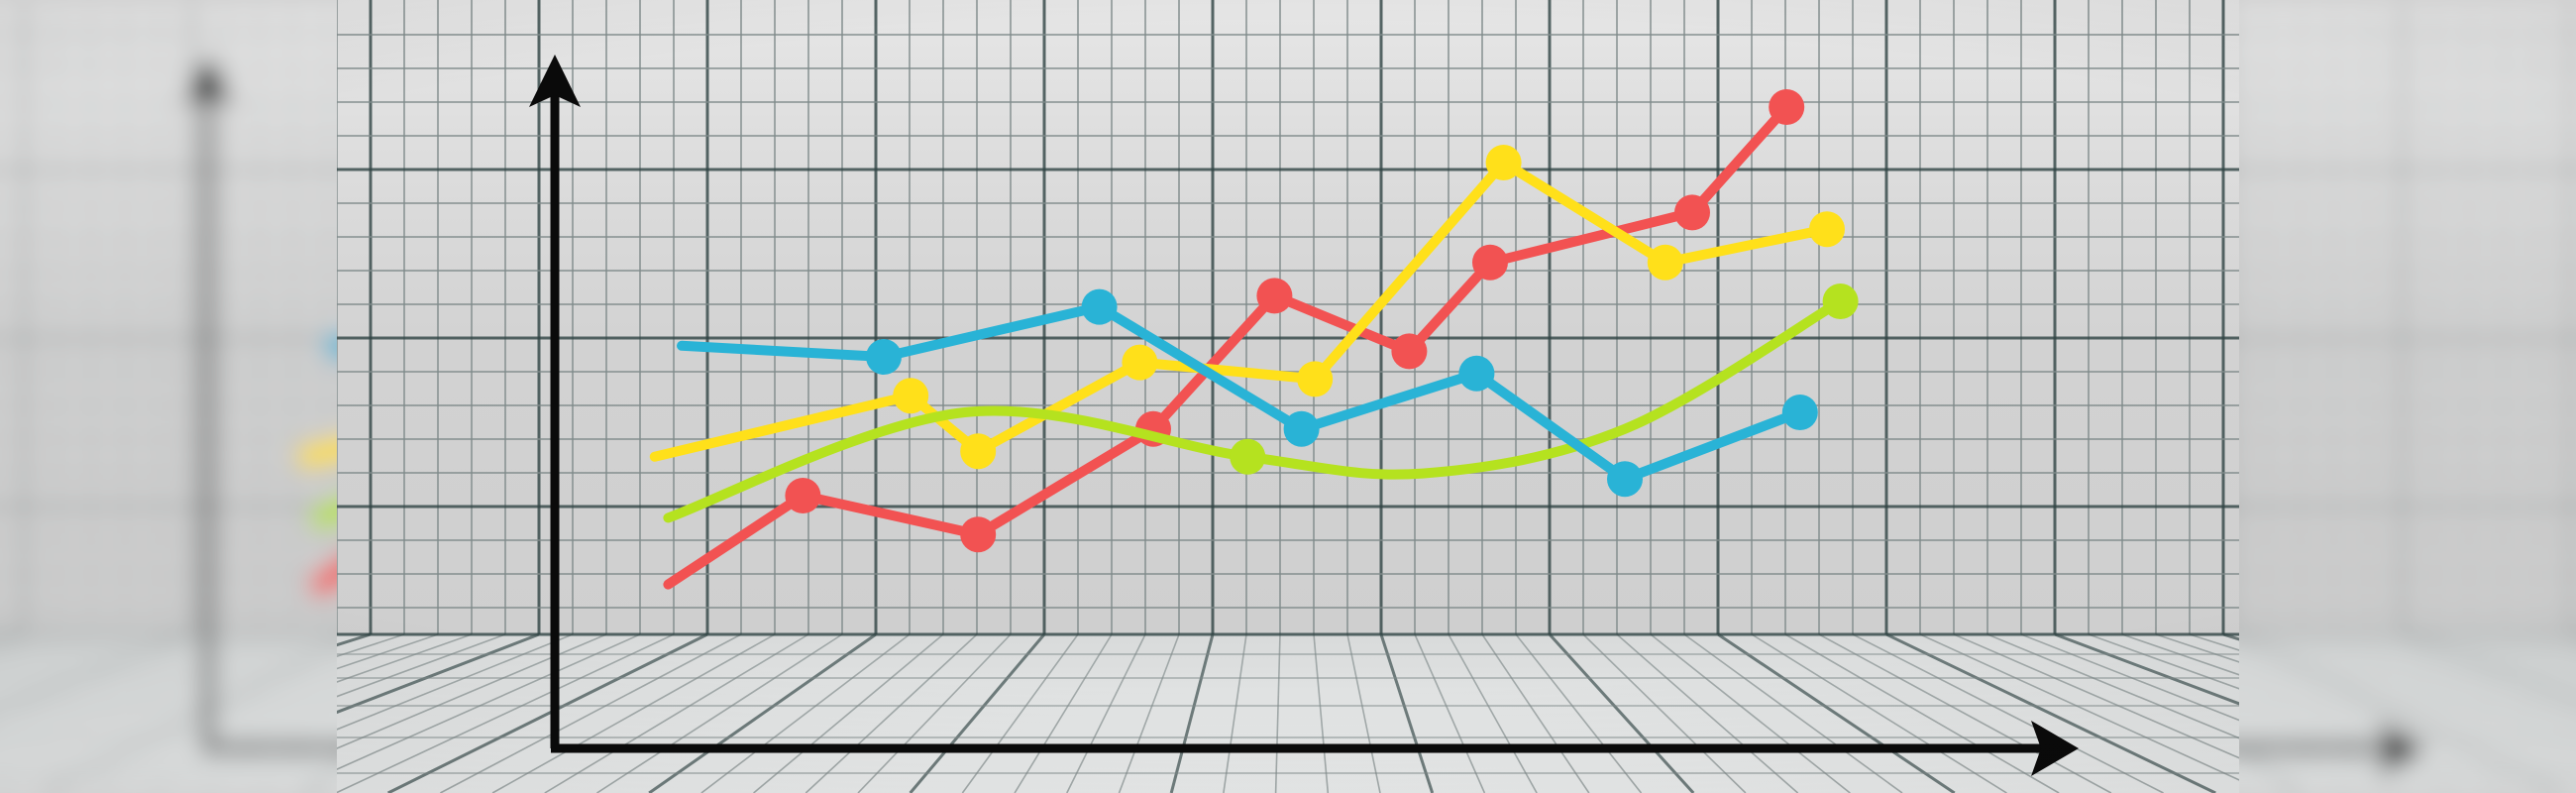 This screenshot has height=793, width=2576. I want to click on blurred-right-backdrop, so click(2407, 396).